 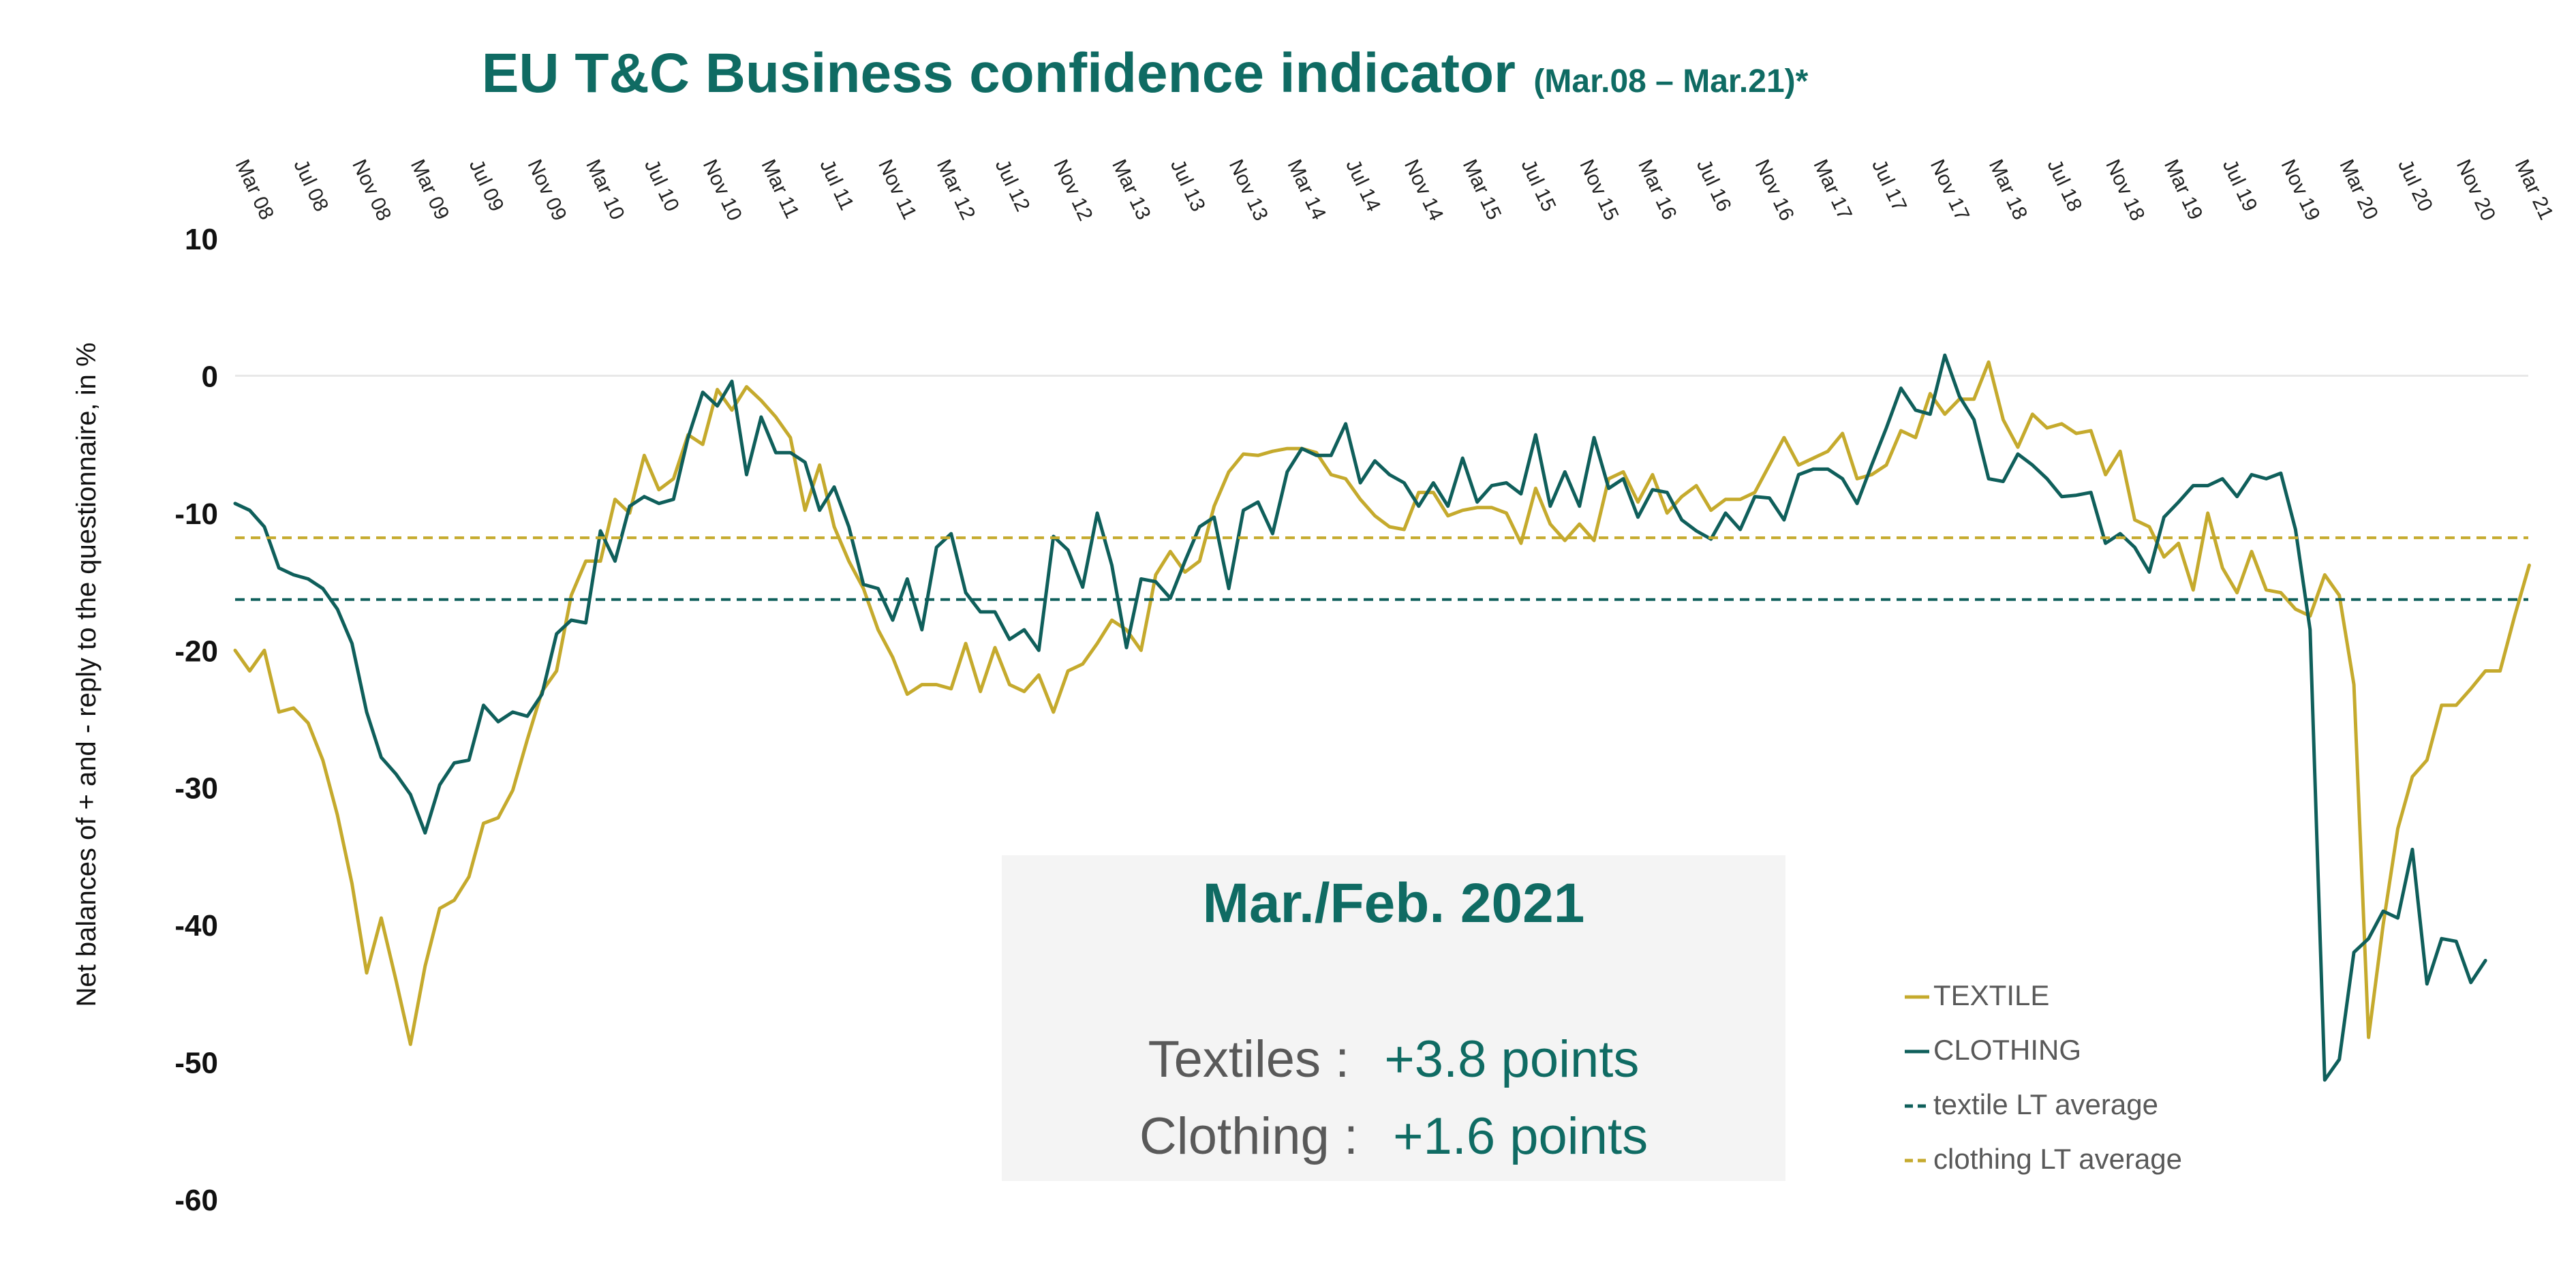 I want to click on y-tick-label: -40, so click(x=196, y=925).